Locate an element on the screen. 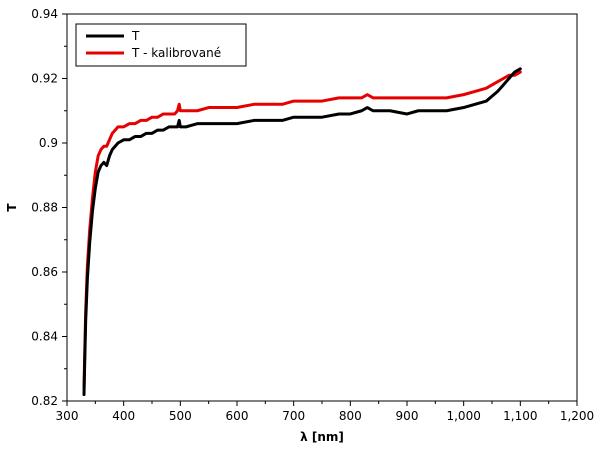  y-tick-label: 0.84 is located at coordinates (44, 337).